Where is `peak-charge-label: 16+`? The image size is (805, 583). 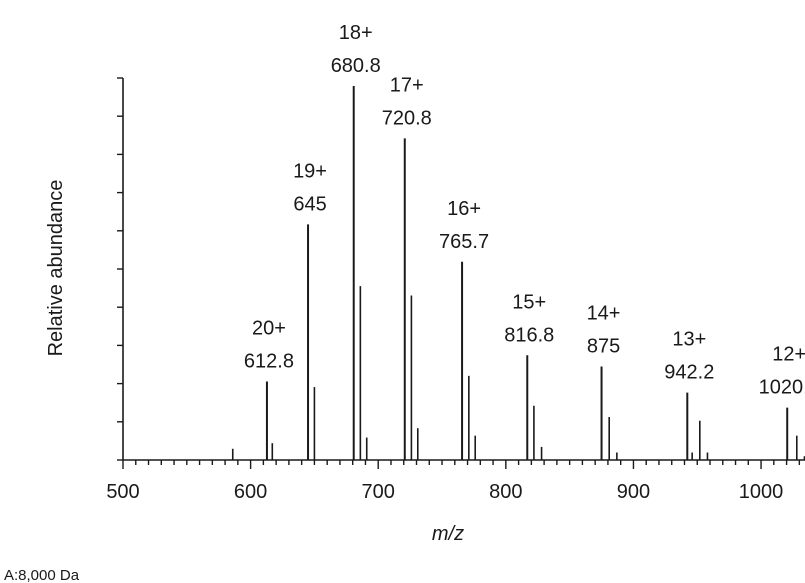 peak-charge-label: 16+ is located at coordinates (464, 209).